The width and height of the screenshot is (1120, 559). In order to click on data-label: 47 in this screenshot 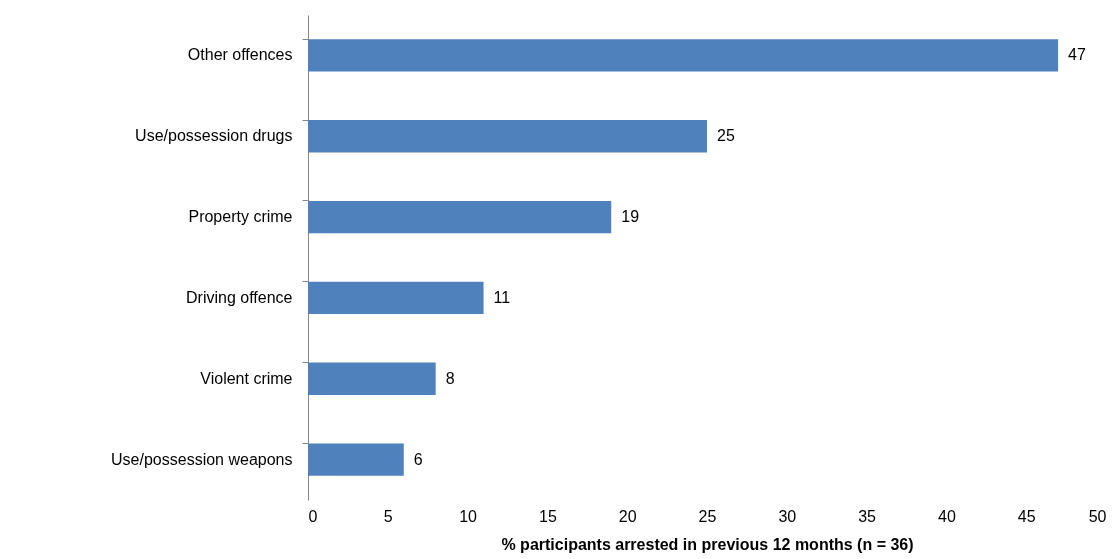, I will do `click(1077, 55)`.